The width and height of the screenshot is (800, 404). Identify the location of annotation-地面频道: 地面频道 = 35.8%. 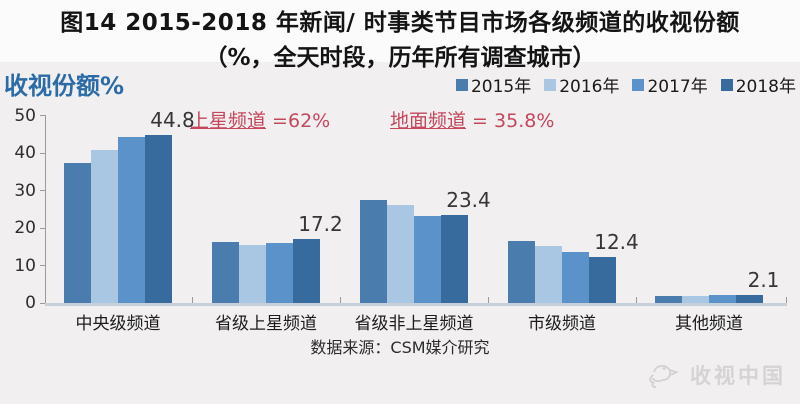
(472, 119).